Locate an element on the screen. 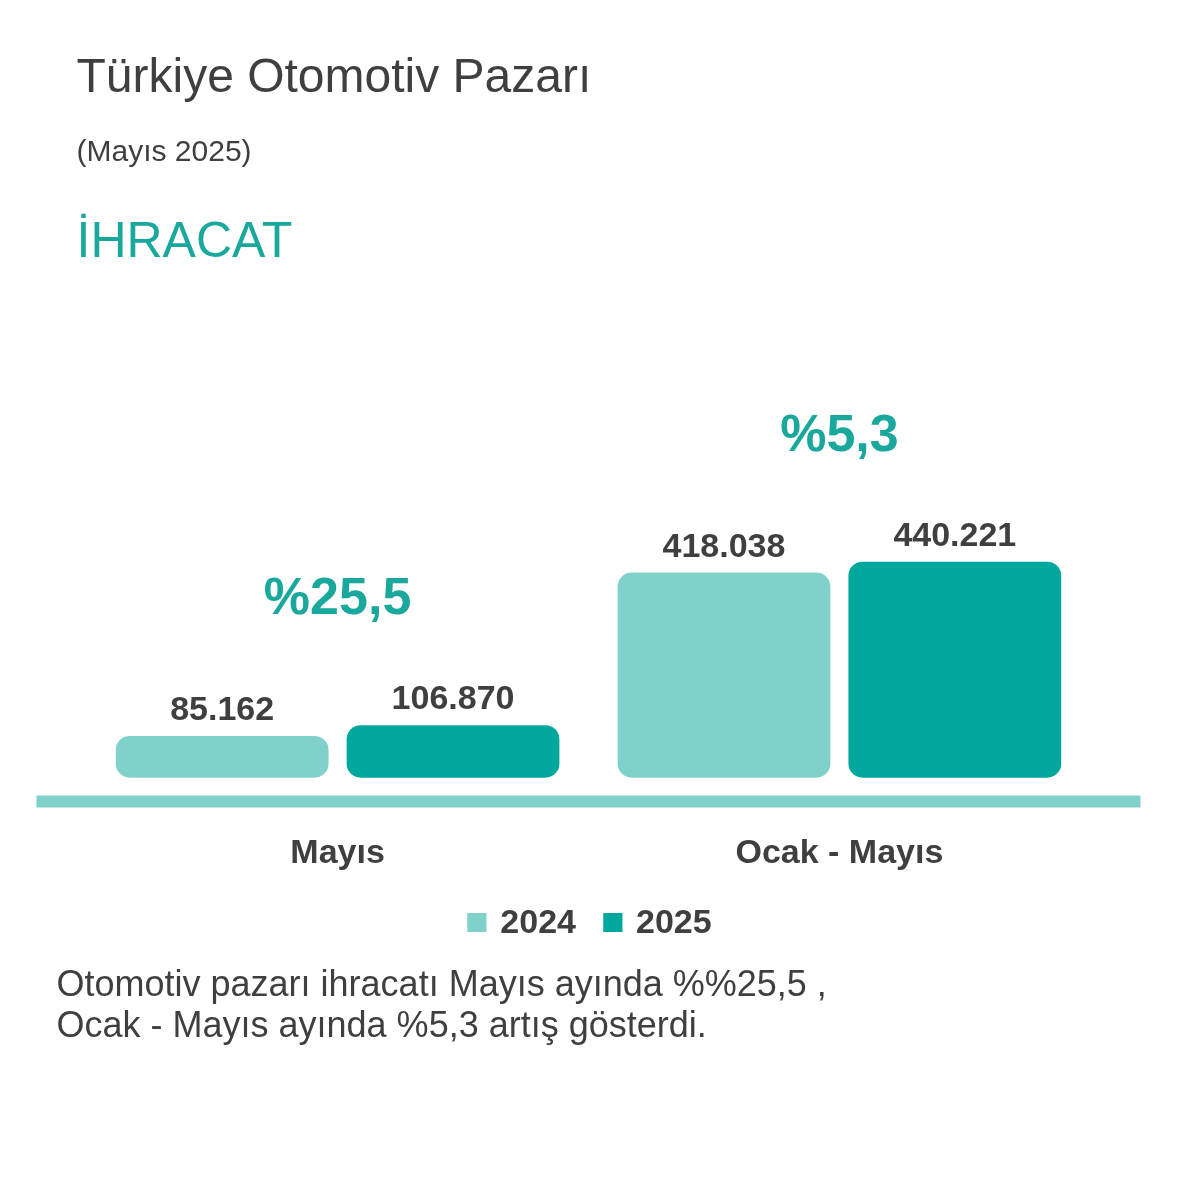  text: Otomotiv pazarı ihracatı Mayıs ayında %%25,5 , Ocak - Mayıs ayında %5,3 artış gösterdi. is located at coordinates (441, 1003).